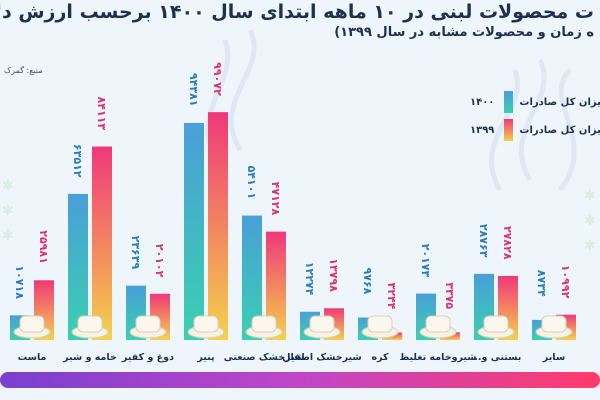  I want to click on category-label: سایر, so click(553, 357).